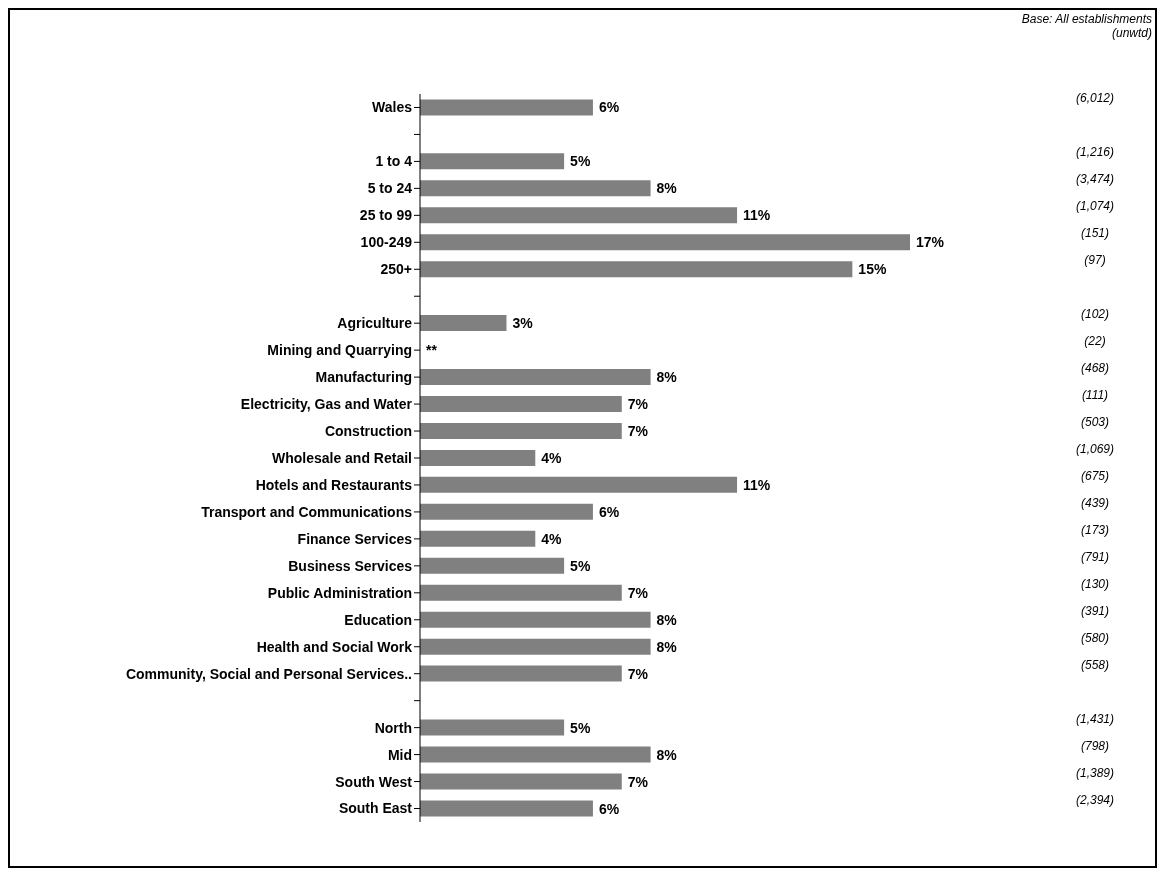 This screenshot has height=872, width=1161. What do you see at coordinates (1095, 152) in the screenshot?
I see `text: (1,216)` at bounding box center [1095, 152].